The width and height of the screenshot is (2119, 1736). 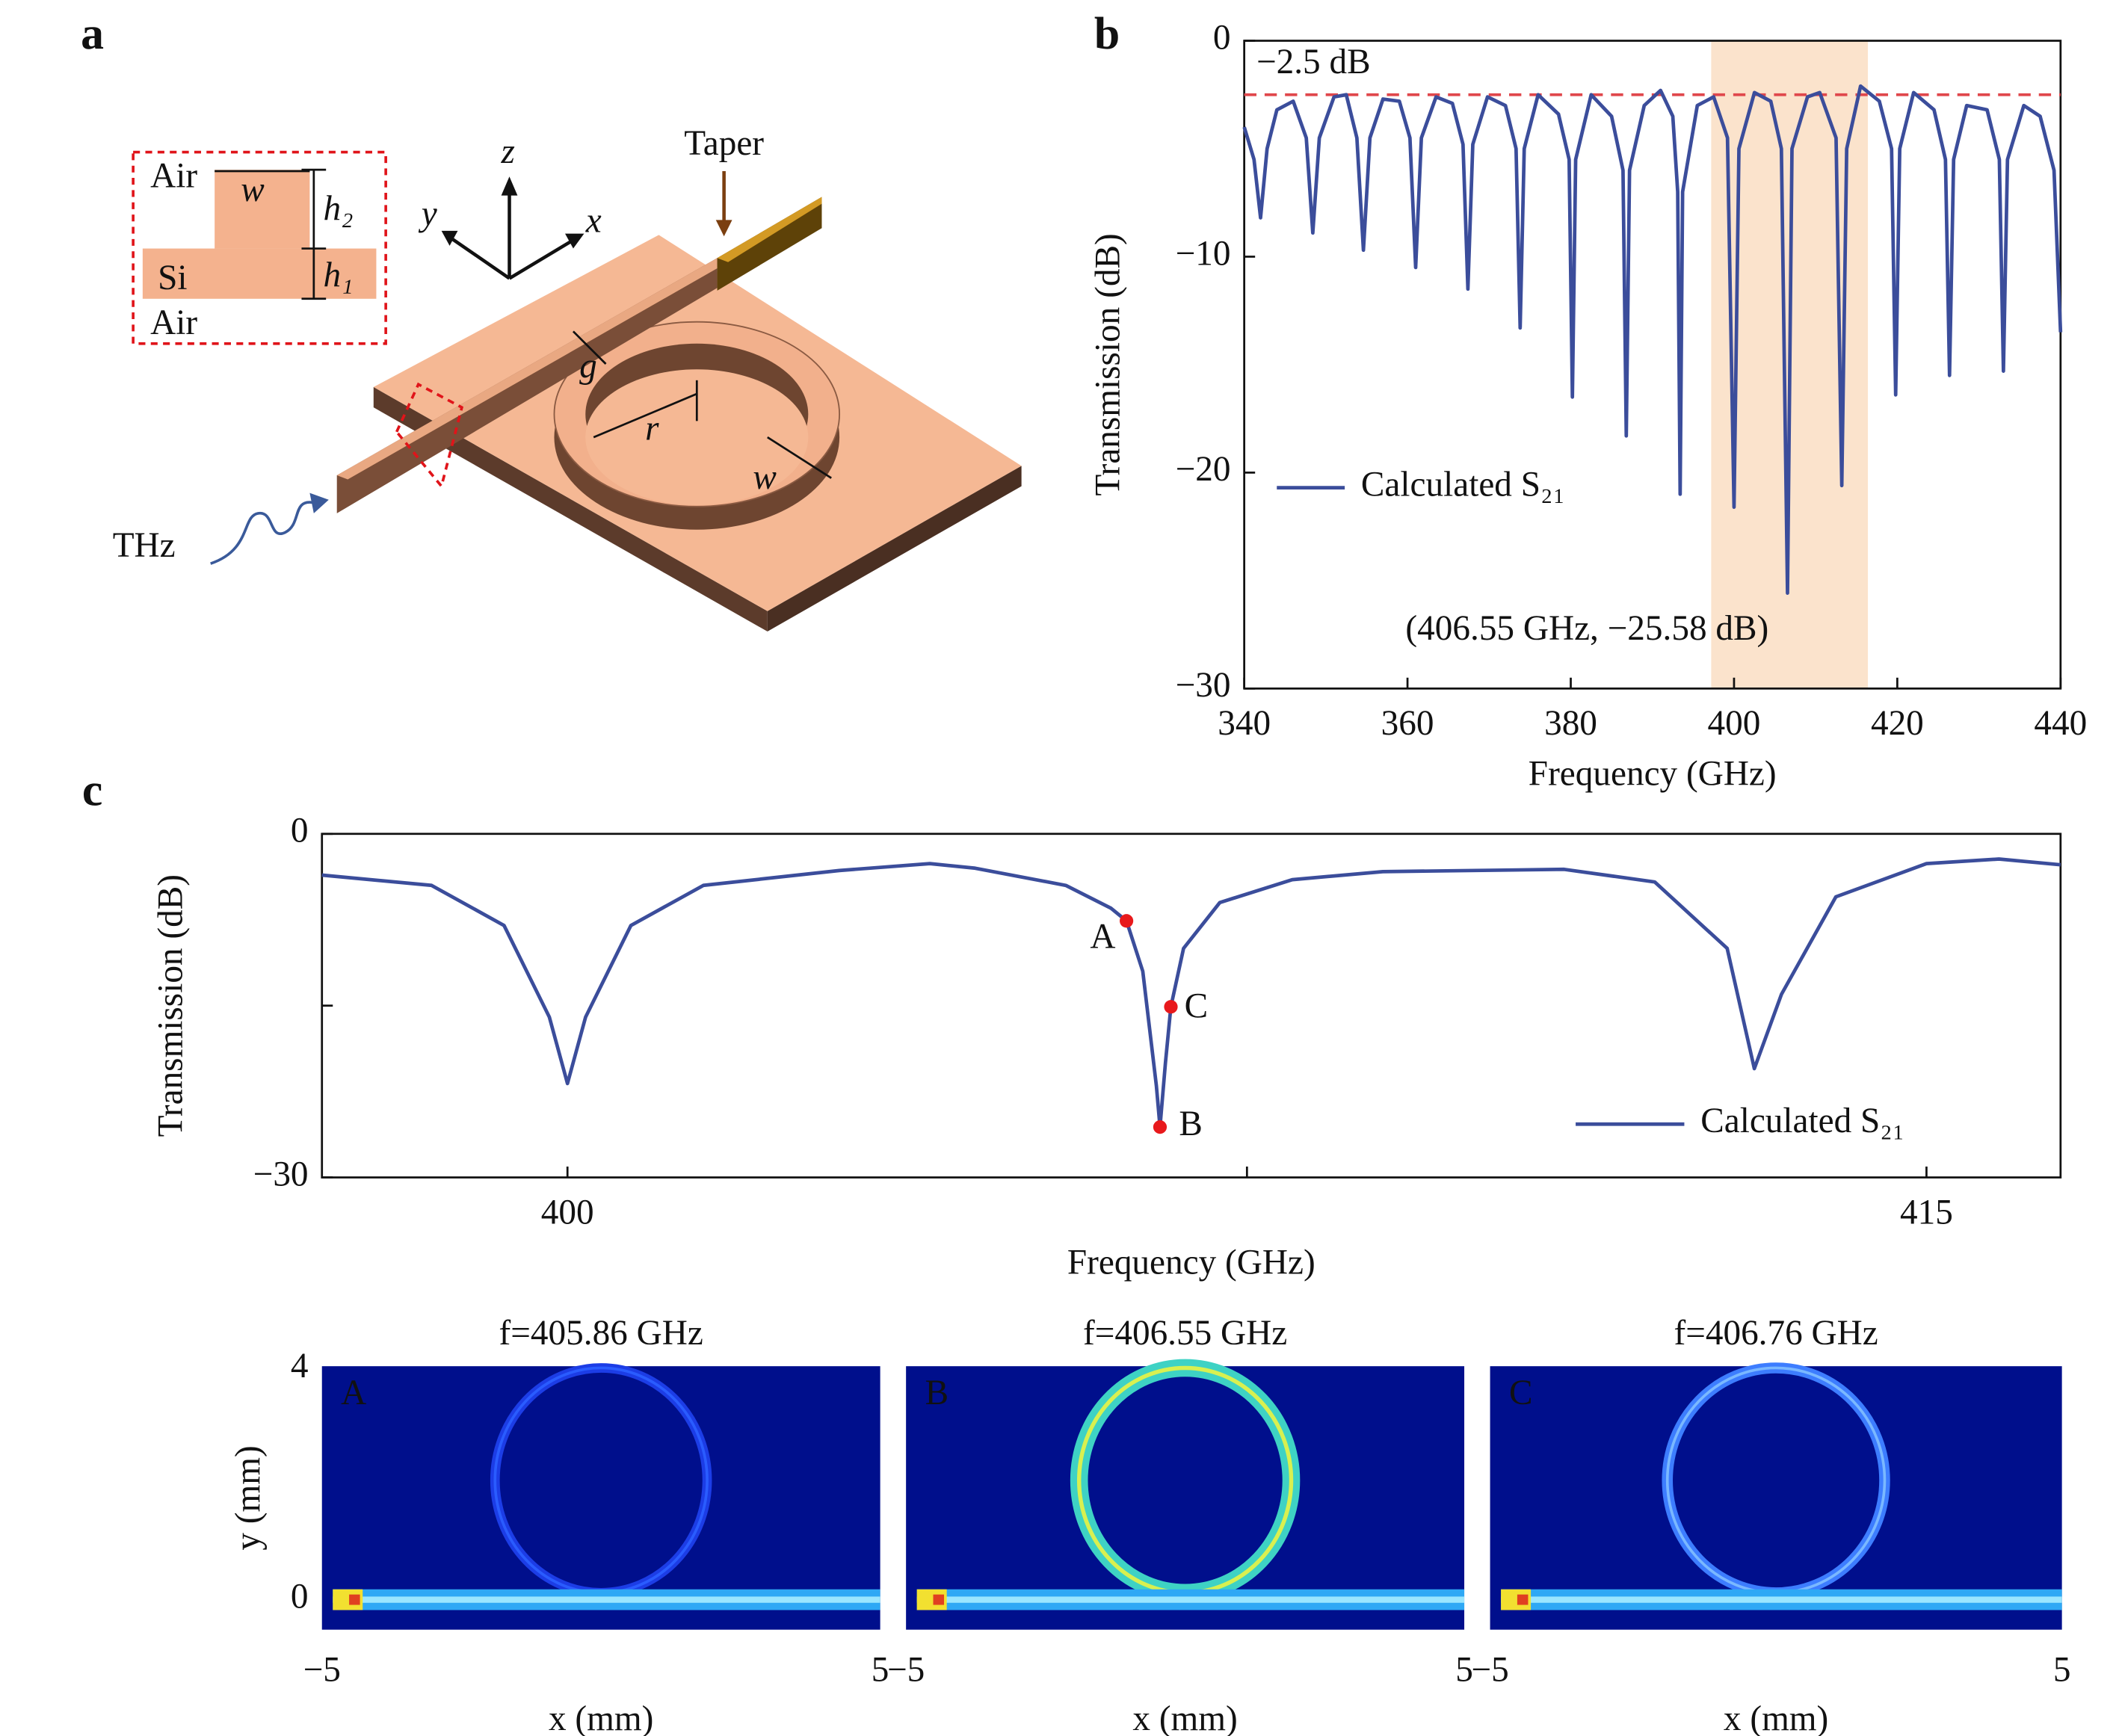 What do you see at coordinates (1521, 1393) in the screenshot?
I see `map-label: C` at bounding box center [1521, 1393].